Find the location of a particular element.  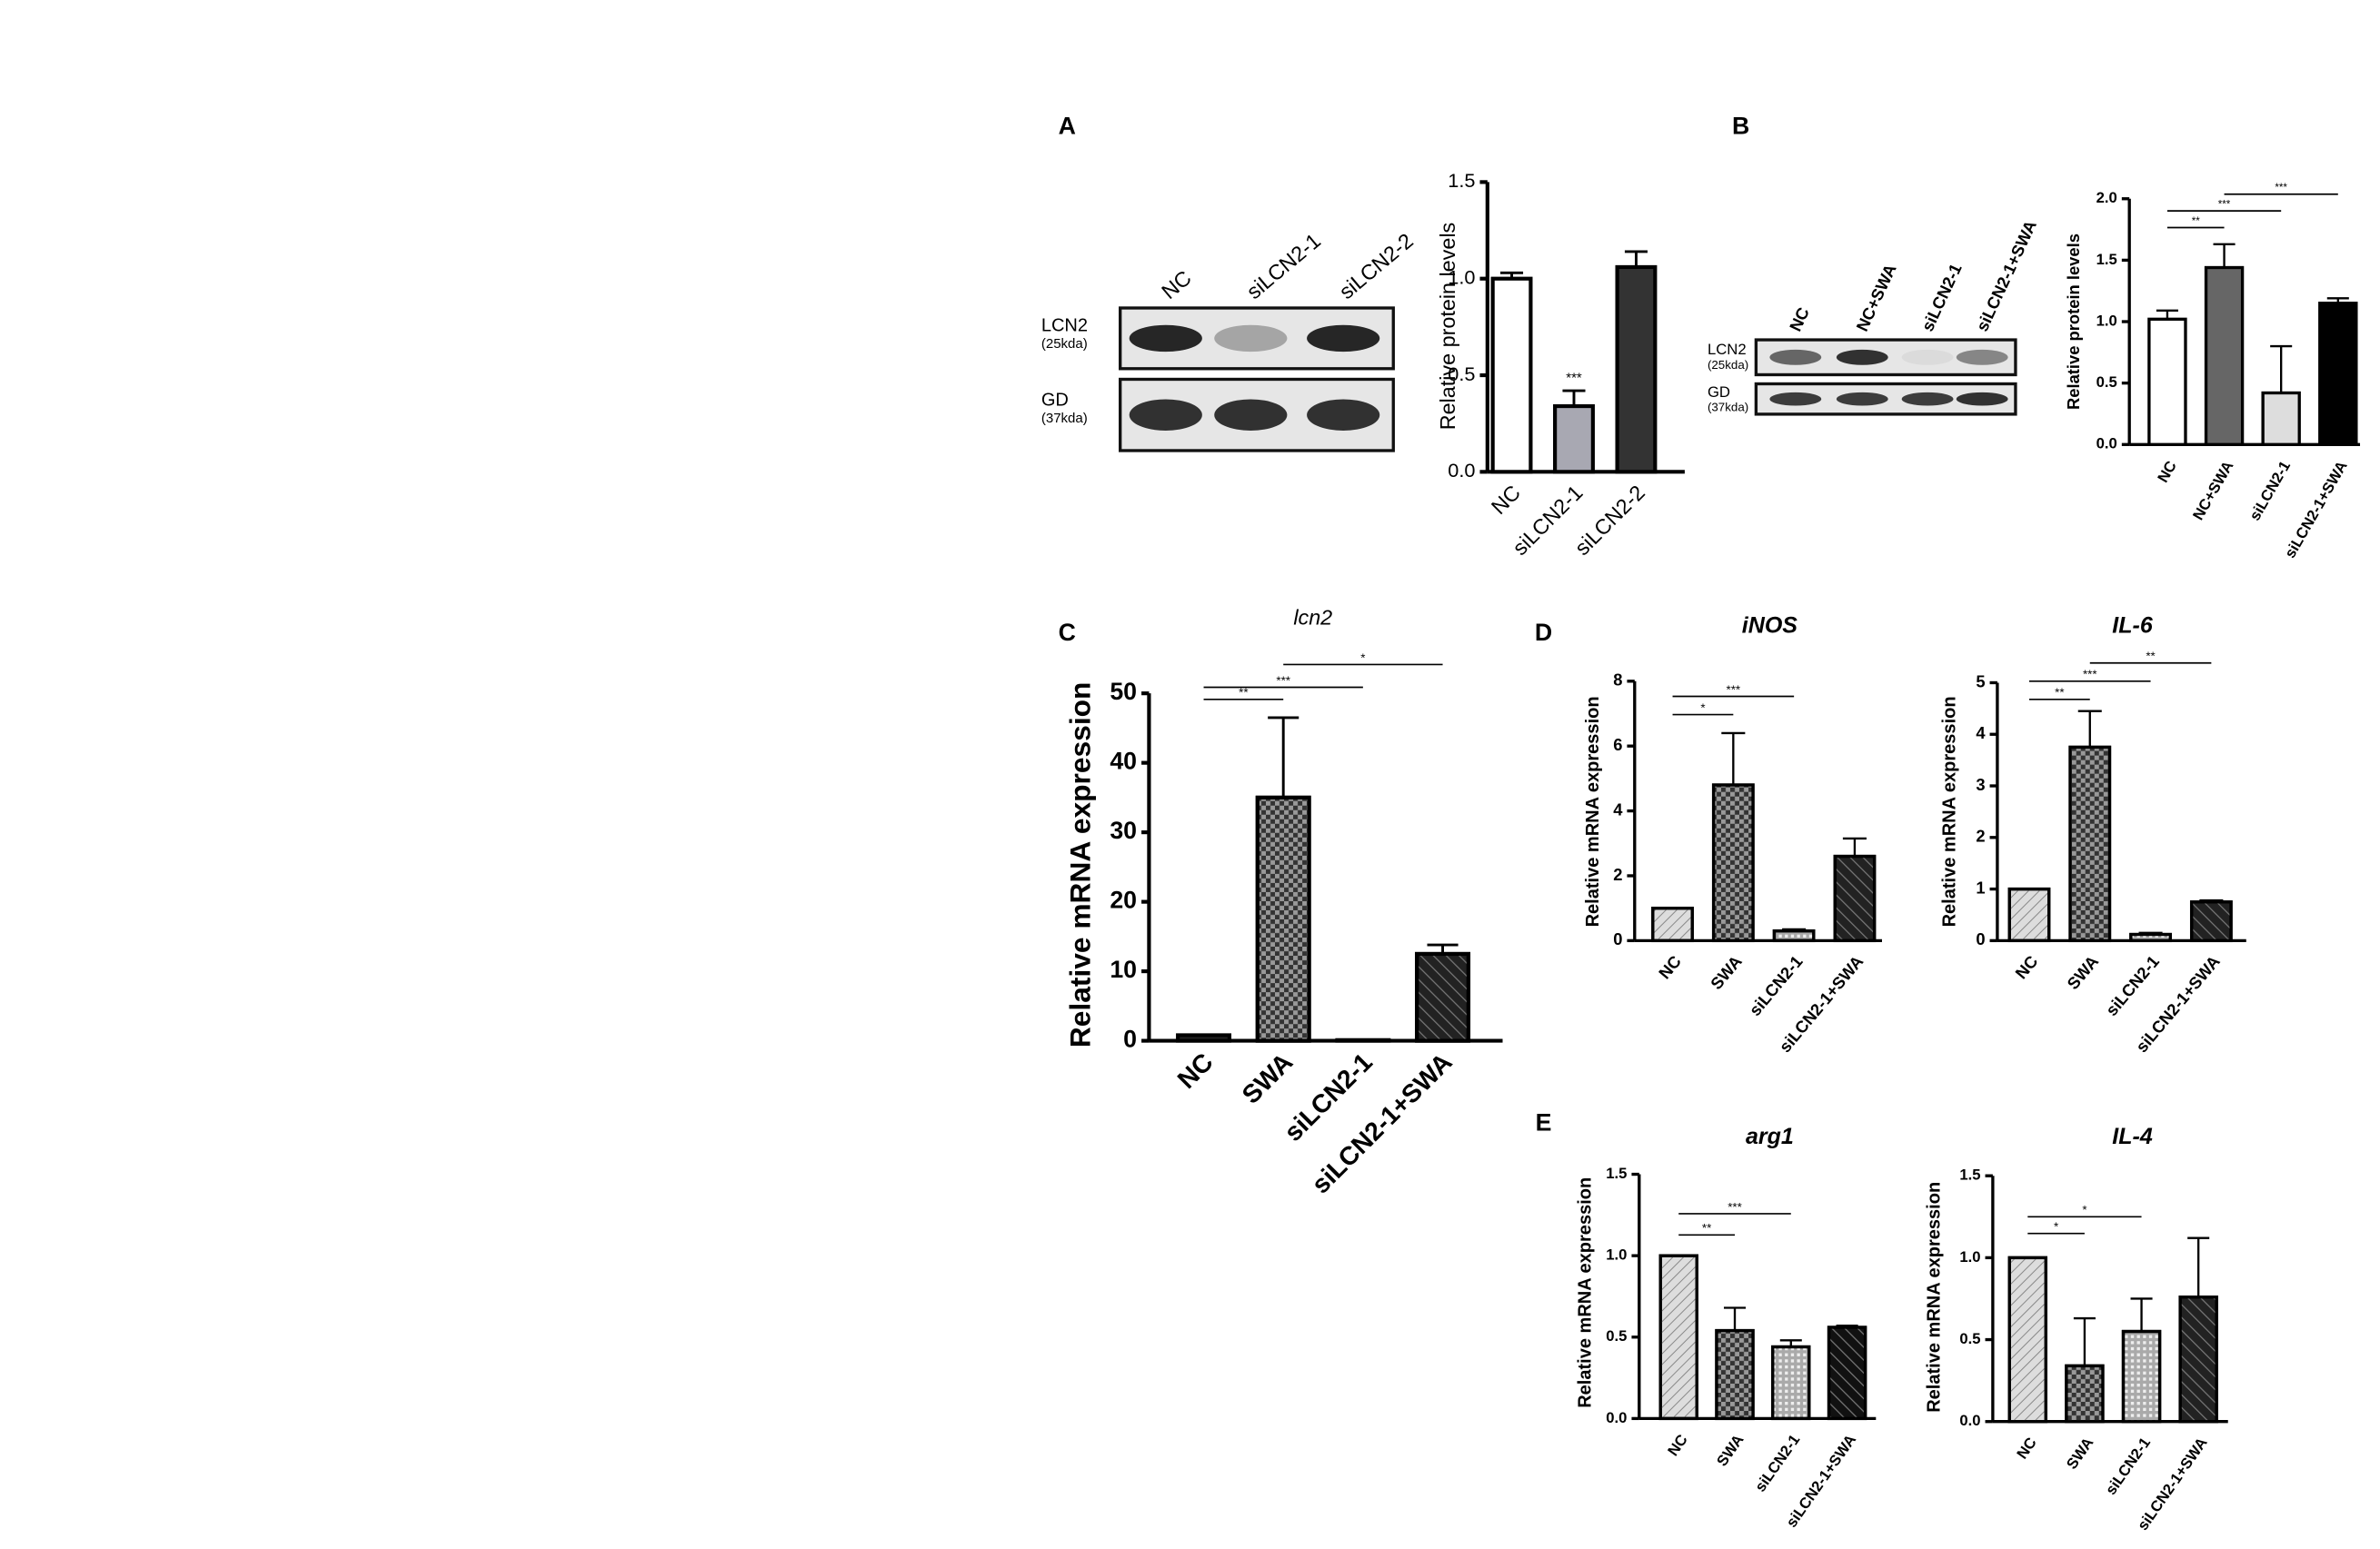

y-tick-label: 10 is located at coordinates (1123, 969).